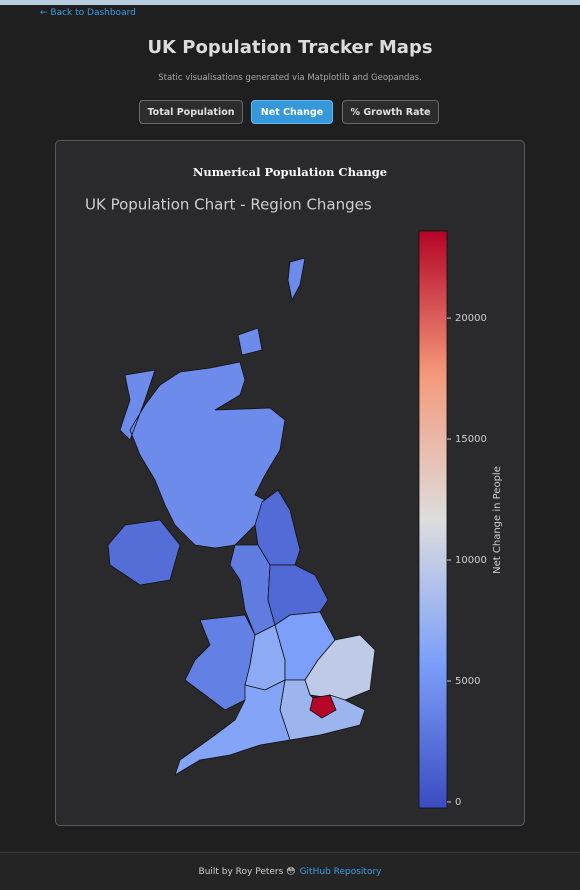  I want to click on tab-button: Total Population, so click(191, 112).